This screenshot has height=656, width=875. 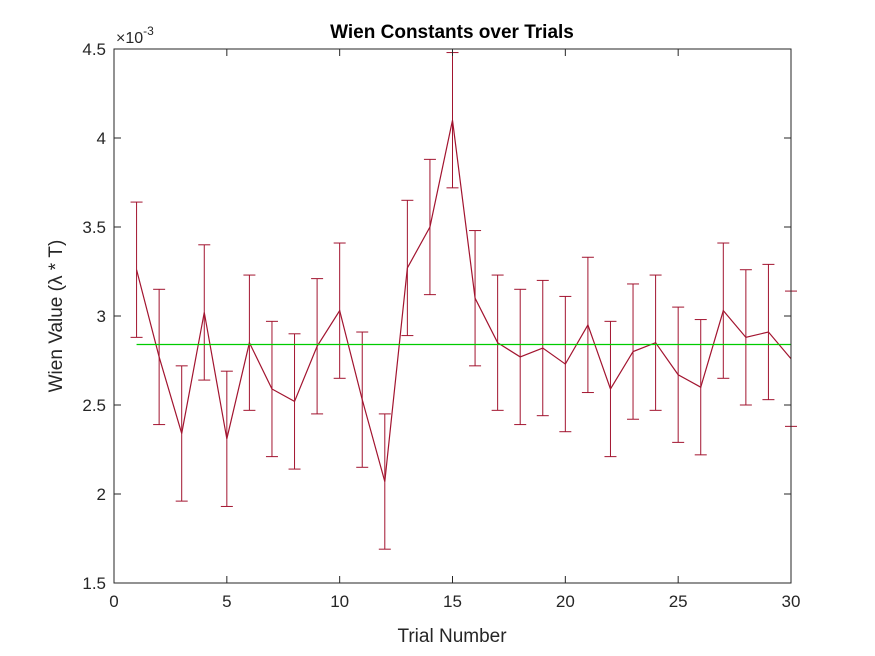 What do you see at coordinates (452, 32) in the screenshot?
I see `chart-title: Wien Constants over Trials` at bounding box center [452, 32].